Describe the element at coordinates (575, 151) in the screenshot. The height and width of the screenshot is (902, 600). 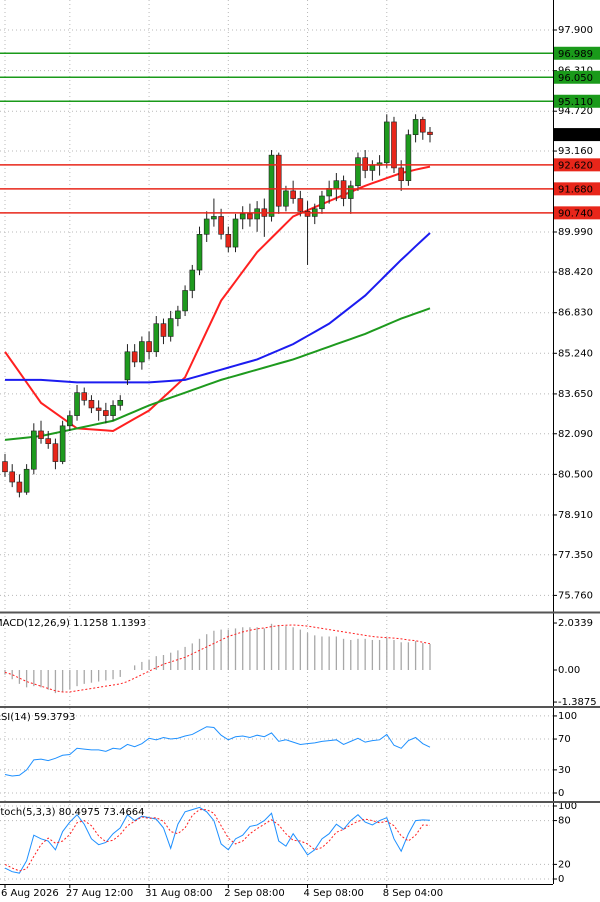
I see `y-tick-label: 93.160` at that location.